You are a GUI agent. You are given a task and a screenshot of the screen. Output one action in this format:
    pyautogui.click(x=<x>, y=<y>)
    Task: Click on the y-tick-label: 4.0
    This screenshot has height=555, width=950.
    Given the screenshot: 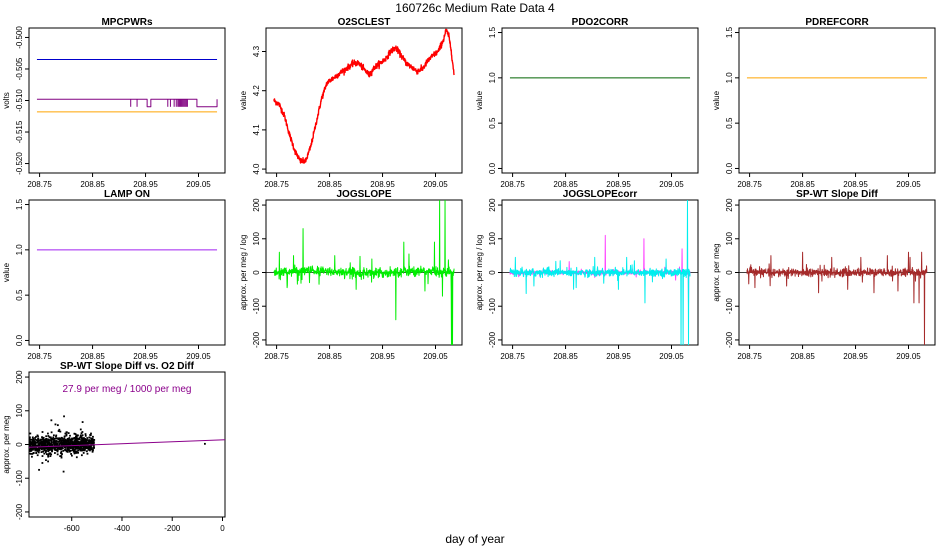 What is the action you would take?
    pyautogui.click(x=256, y=169)
    